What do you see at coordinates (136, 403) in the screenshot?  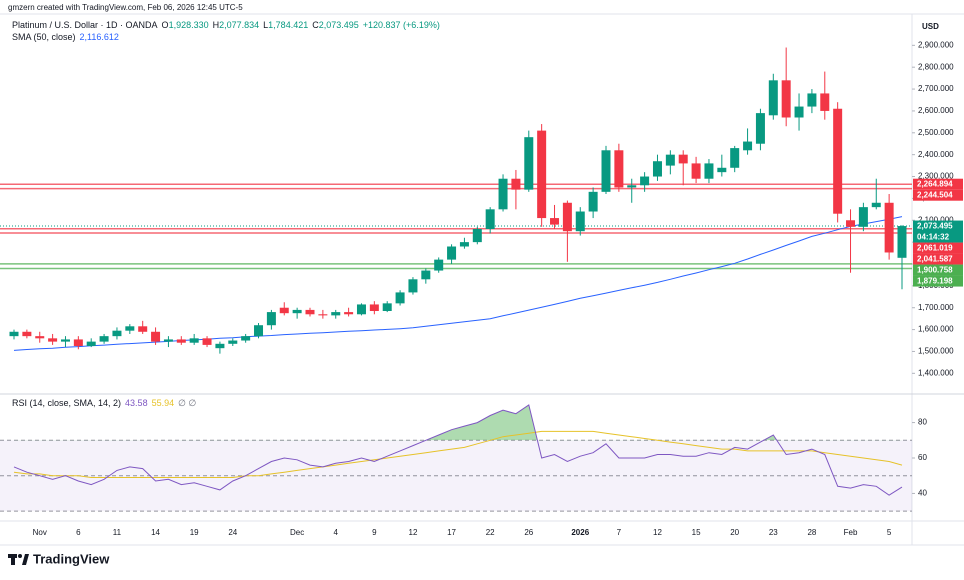 I see `rsi-value: 43.58` at bounding box center [136, 403].